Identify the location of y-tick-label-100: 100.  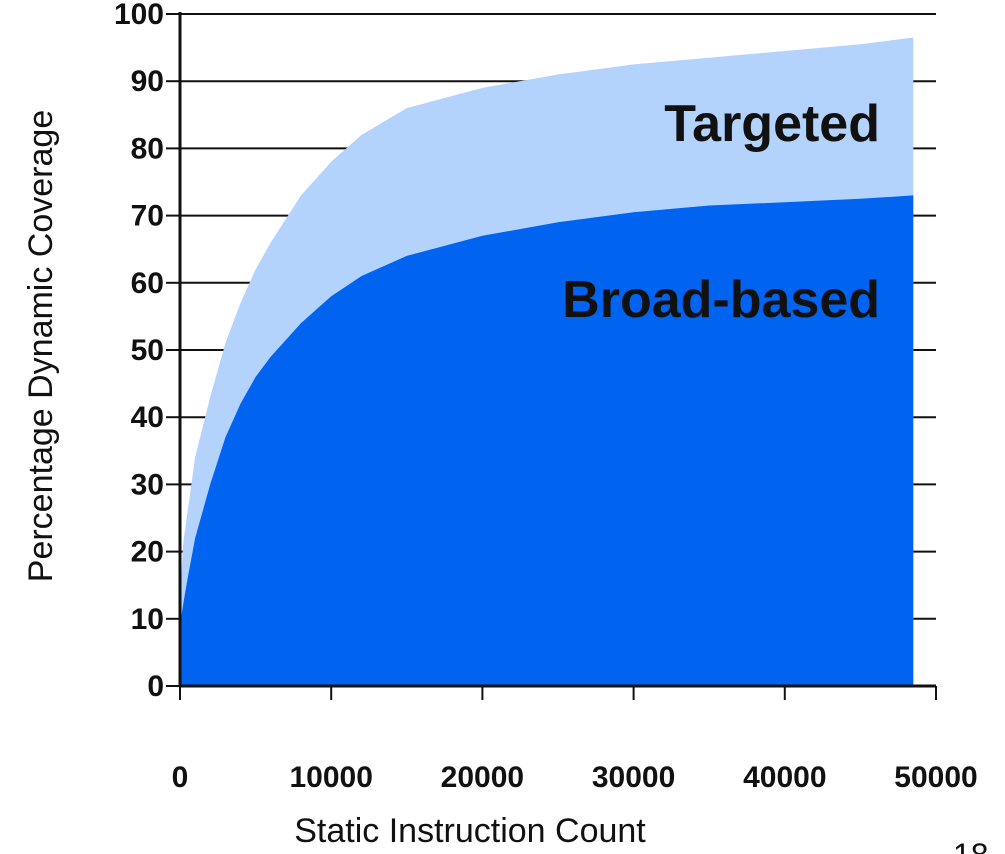
(139, 15).